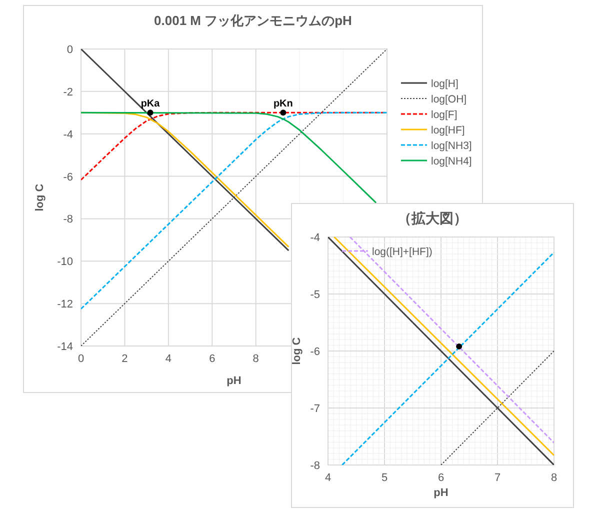  What do you see at coordinates (81, 359) in the screenshot?
I see `x-tick-label: 0` at bounding box center [81, 359].